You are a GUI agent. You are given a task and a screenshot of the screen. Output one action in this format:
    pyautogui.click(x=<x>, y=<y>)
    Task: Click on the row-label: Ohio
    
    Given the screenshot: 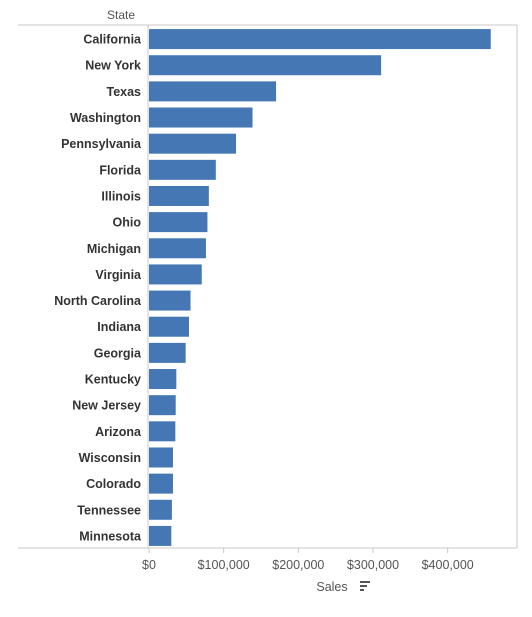 What is the action you would take?
    pyautogui.click(x=127, y=223)
    